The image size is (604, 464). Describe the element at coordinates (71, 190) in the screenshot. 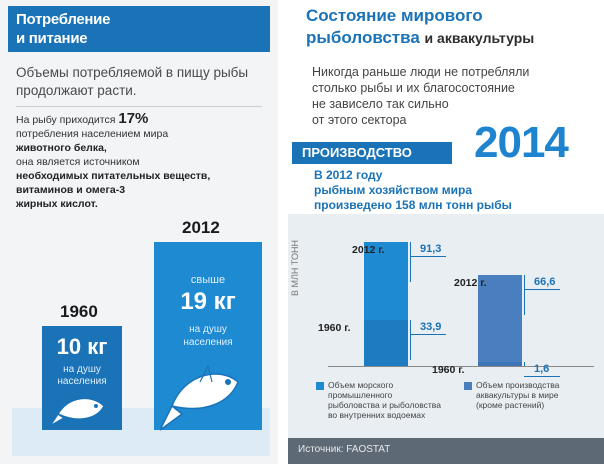

I see `body-line-bold: витаминов и омега-3` at that location.